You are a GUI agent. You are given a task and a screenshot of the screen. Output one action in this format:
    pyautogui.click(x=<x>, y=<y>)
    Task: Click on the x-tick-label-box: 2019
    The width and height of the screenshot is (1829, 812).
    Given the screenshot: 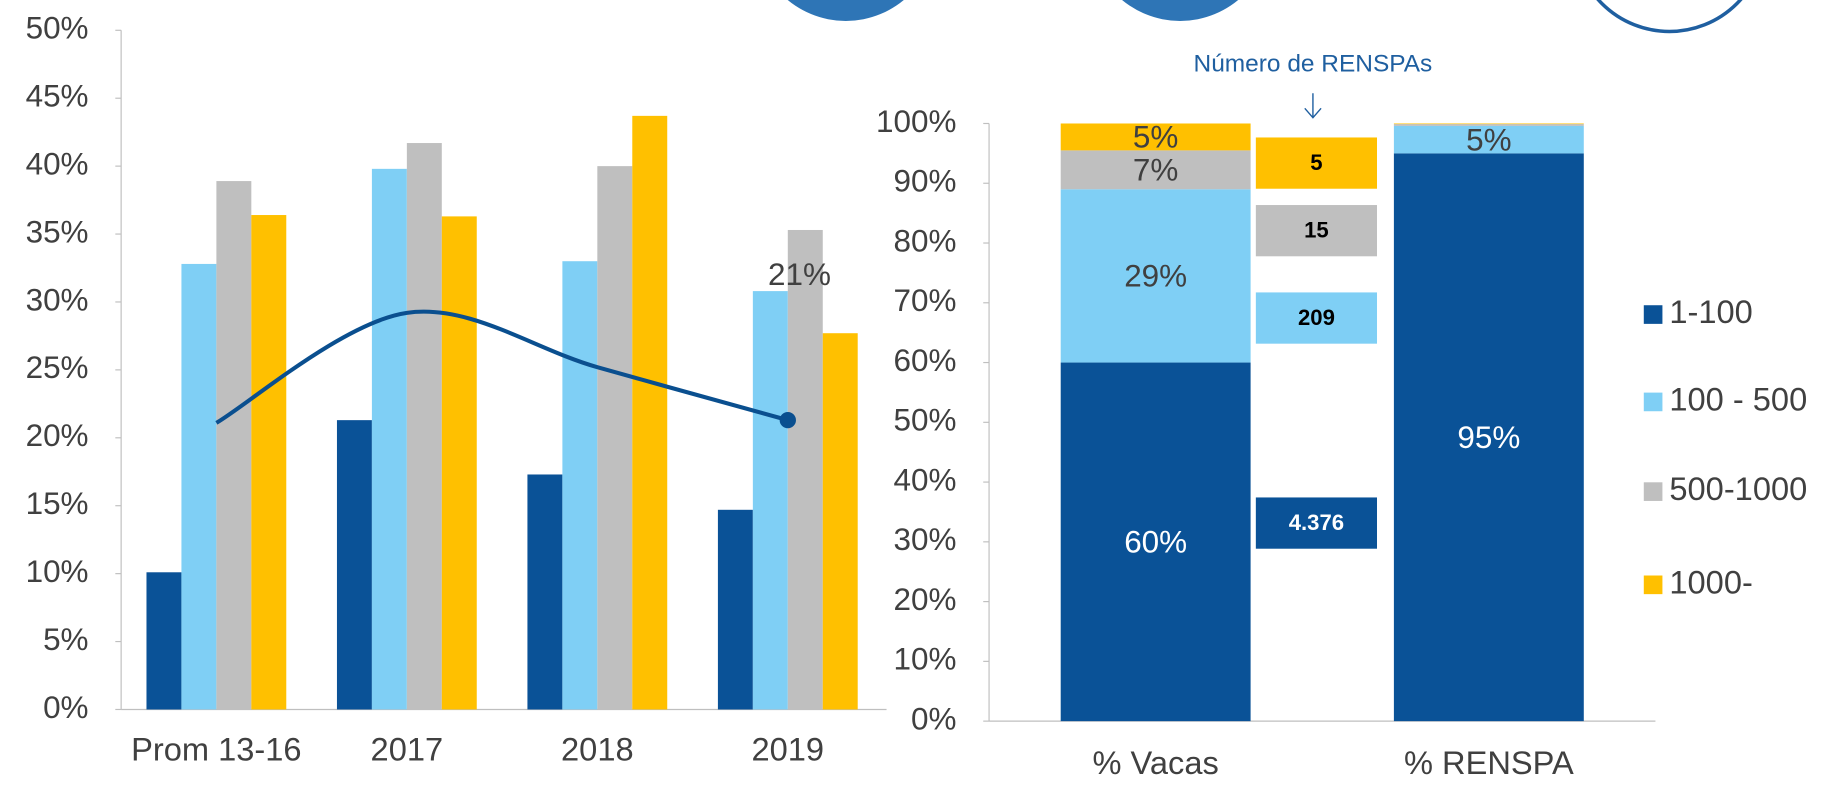 What is the action you would take?
    pyautogui.click(x=788, y=749)
    